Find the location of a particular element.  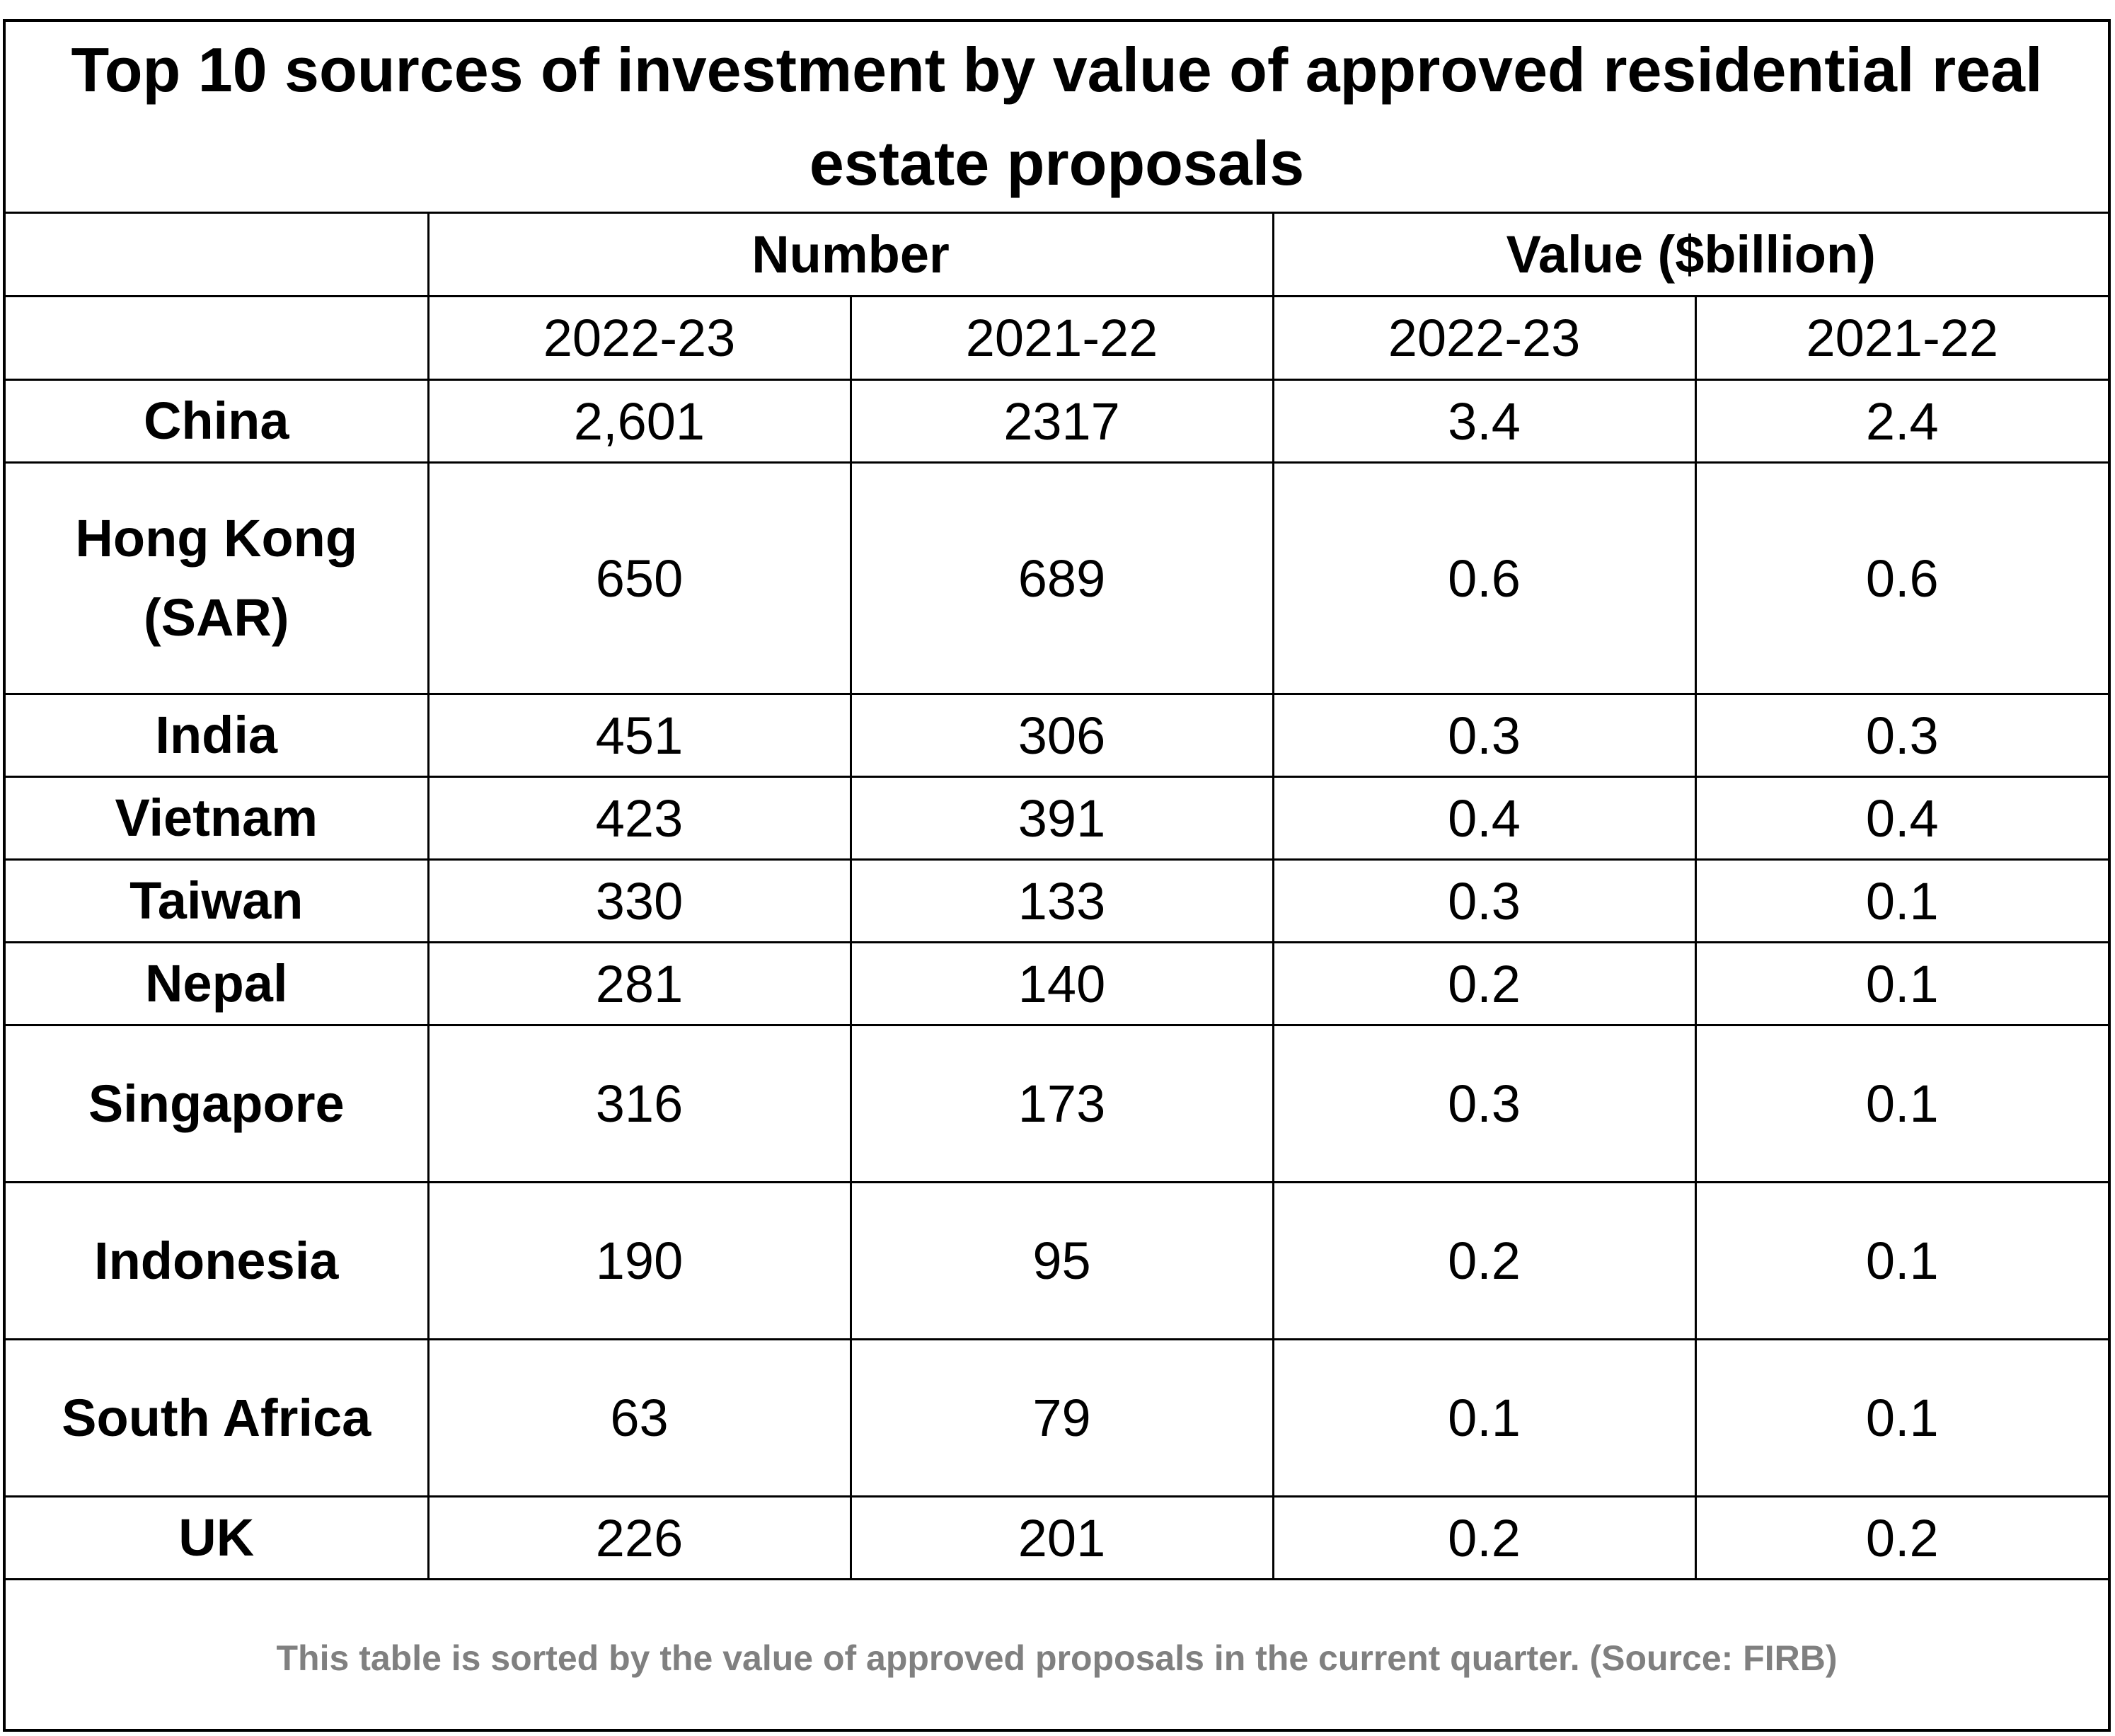

number-cell: 650 is located at coordinates (639, 578).